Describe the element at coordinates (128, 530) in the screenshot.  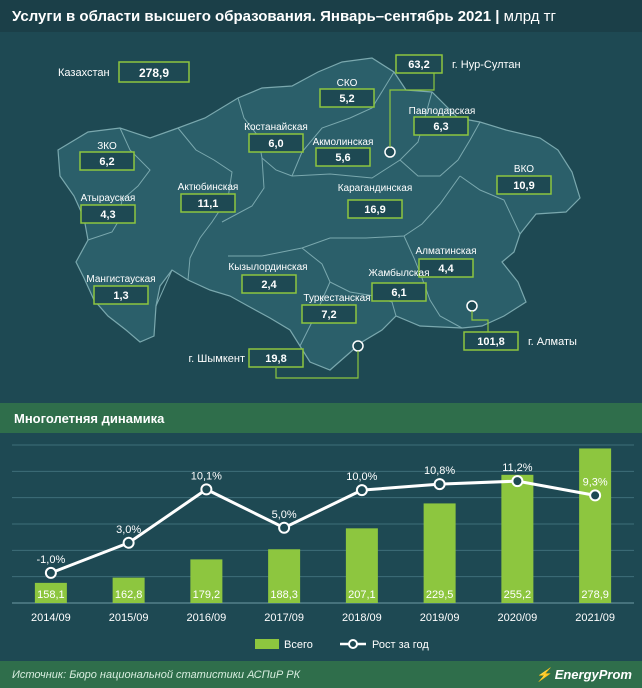
I see `growth-label: 3,0%` at that location.